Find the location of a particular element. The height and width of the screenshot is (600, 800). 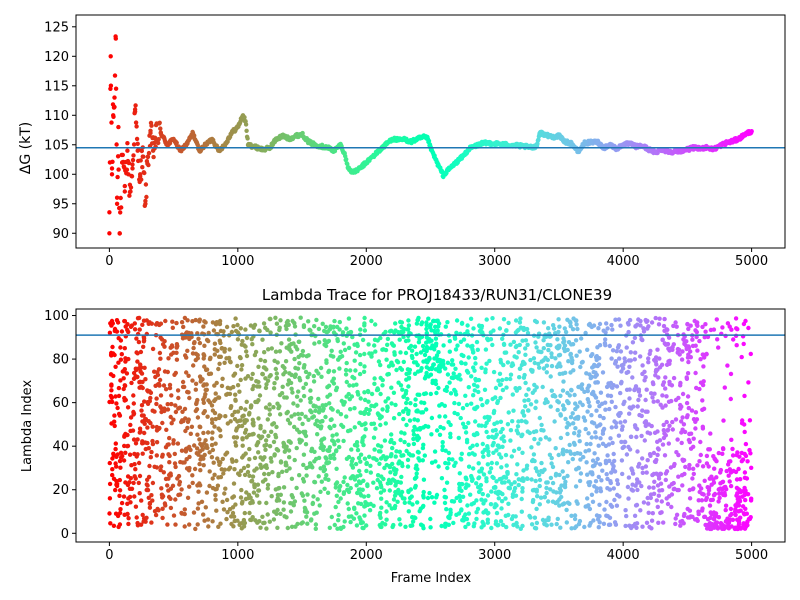

y-tick-label: 125 is located at coordinates (56, 27).